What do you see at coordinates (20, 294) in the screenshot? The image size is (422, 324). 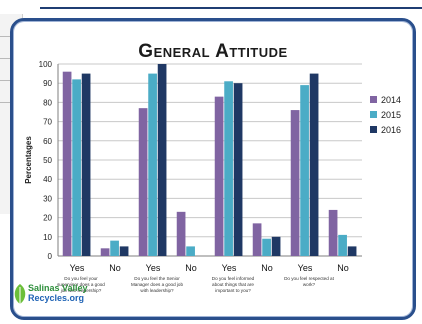 I see `leaf-icon` at bounding box center [20, 294].